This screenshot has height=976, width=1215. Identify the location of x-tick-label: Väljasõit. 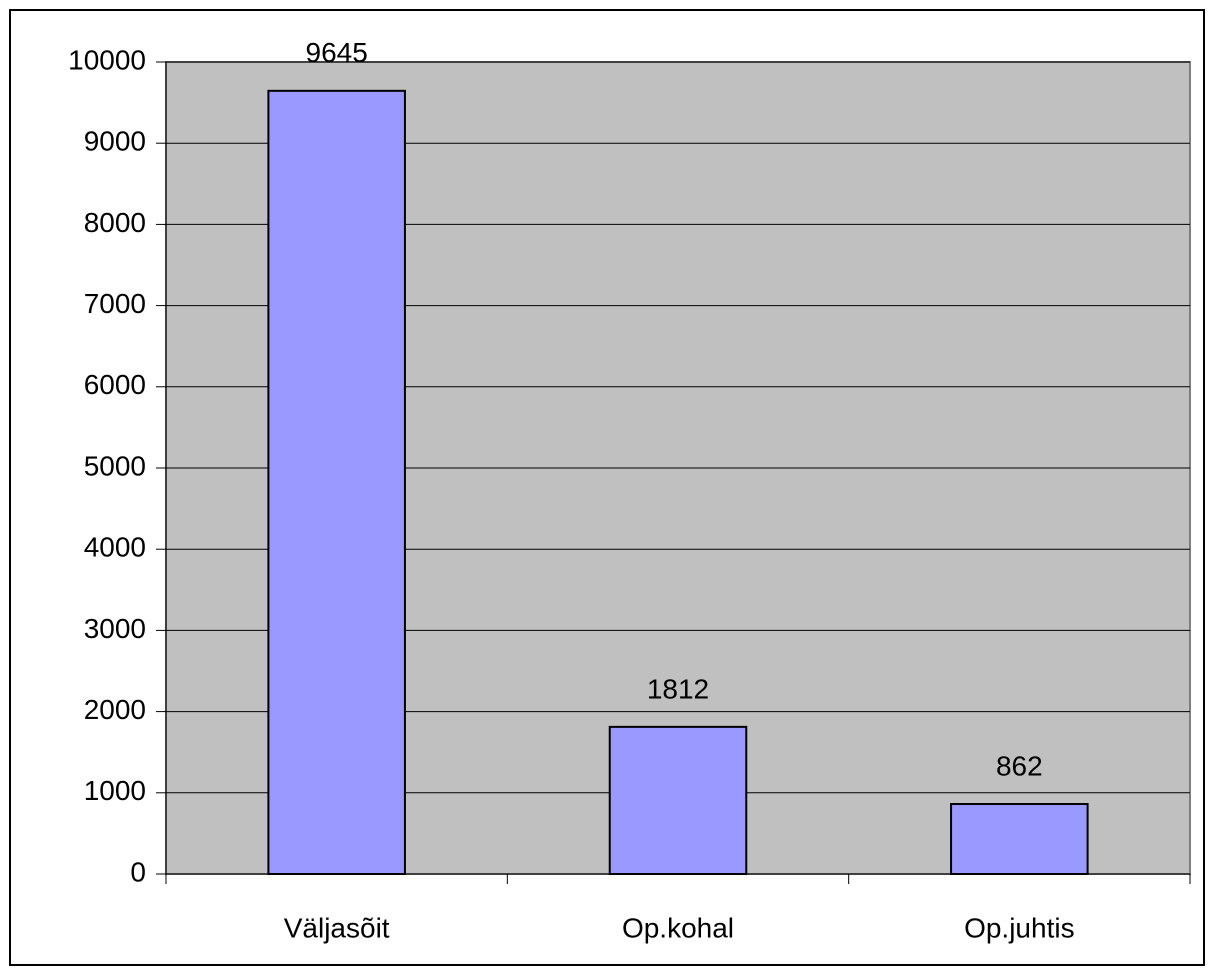
(337, 927).